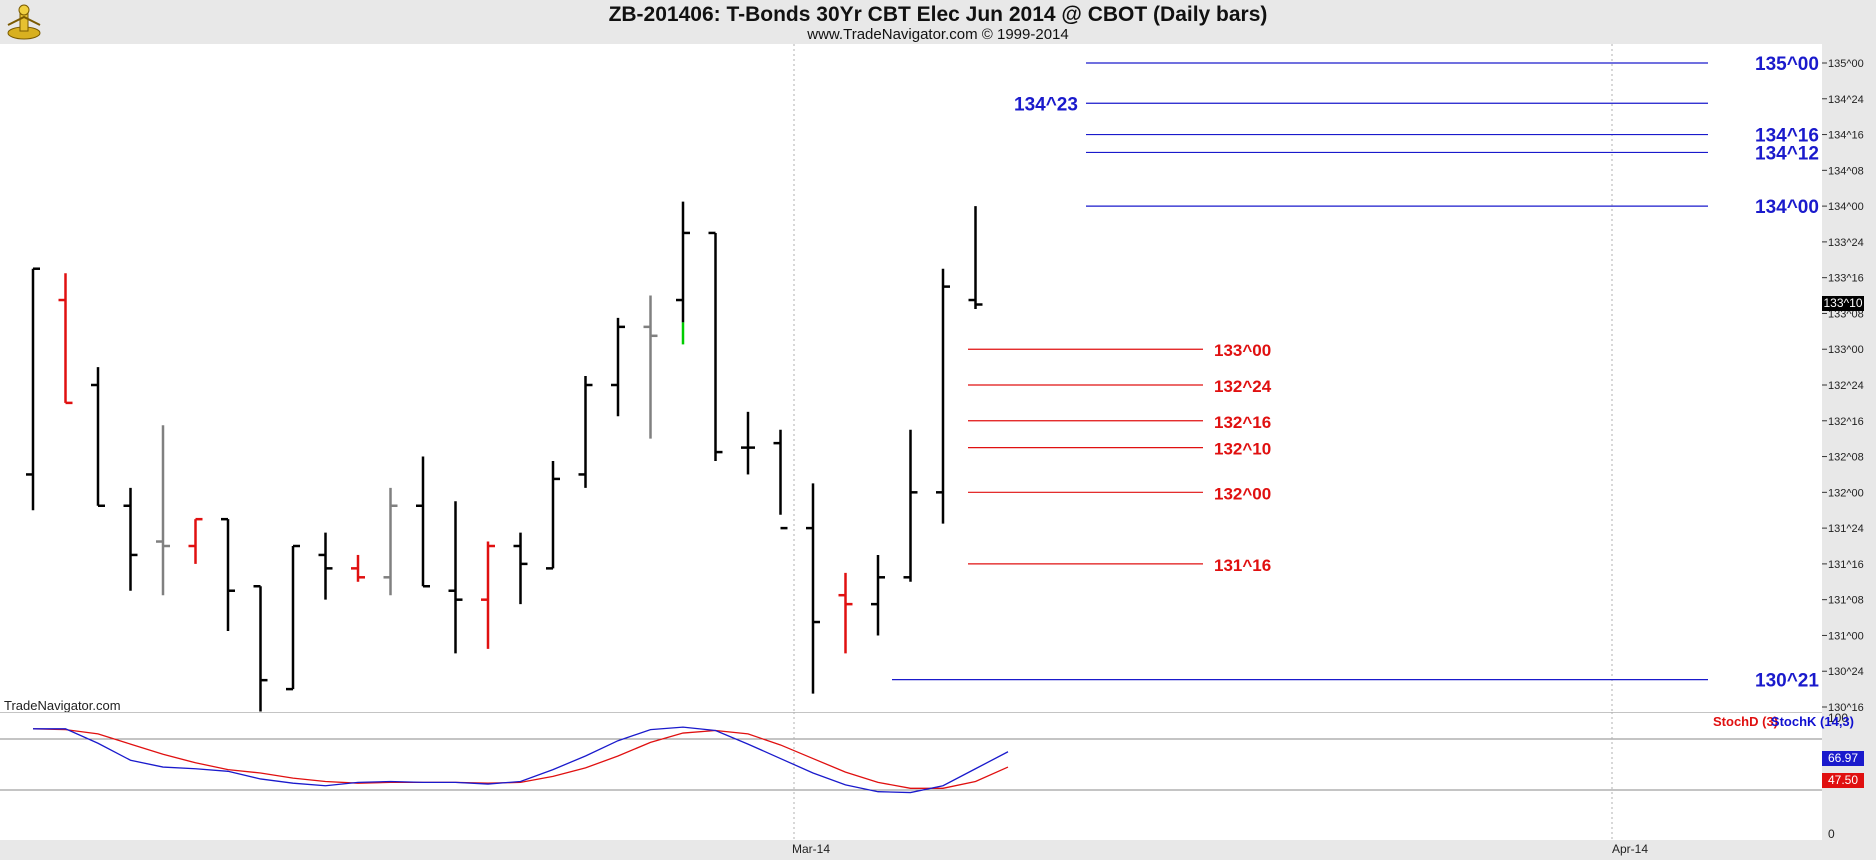  What do you see at coordinates (1812, 721) in the screenshot?
I see `stoch-k-legend: StochK (14,3)` at bounding box center [1812, 721].